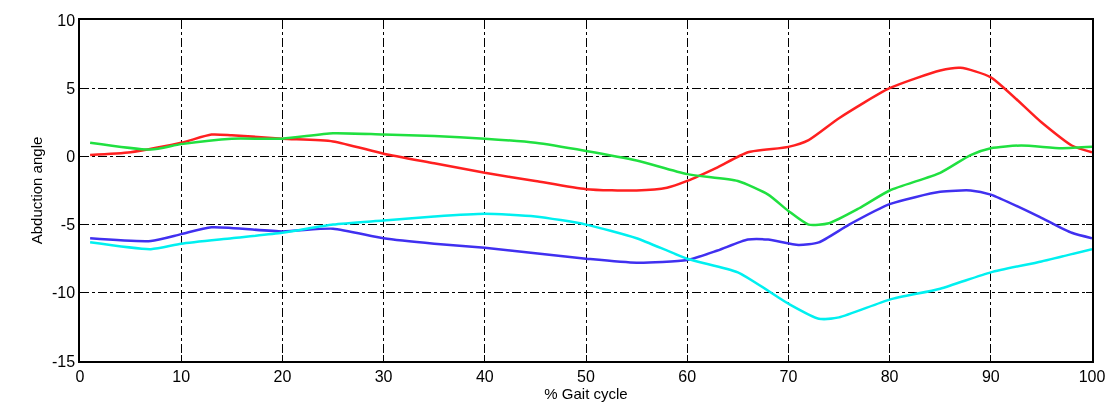  What do you see at coordinates (586, 393) in the screenshot?
I see `x-axis-title: % Gait cycle` at bounding box center [586, 393].